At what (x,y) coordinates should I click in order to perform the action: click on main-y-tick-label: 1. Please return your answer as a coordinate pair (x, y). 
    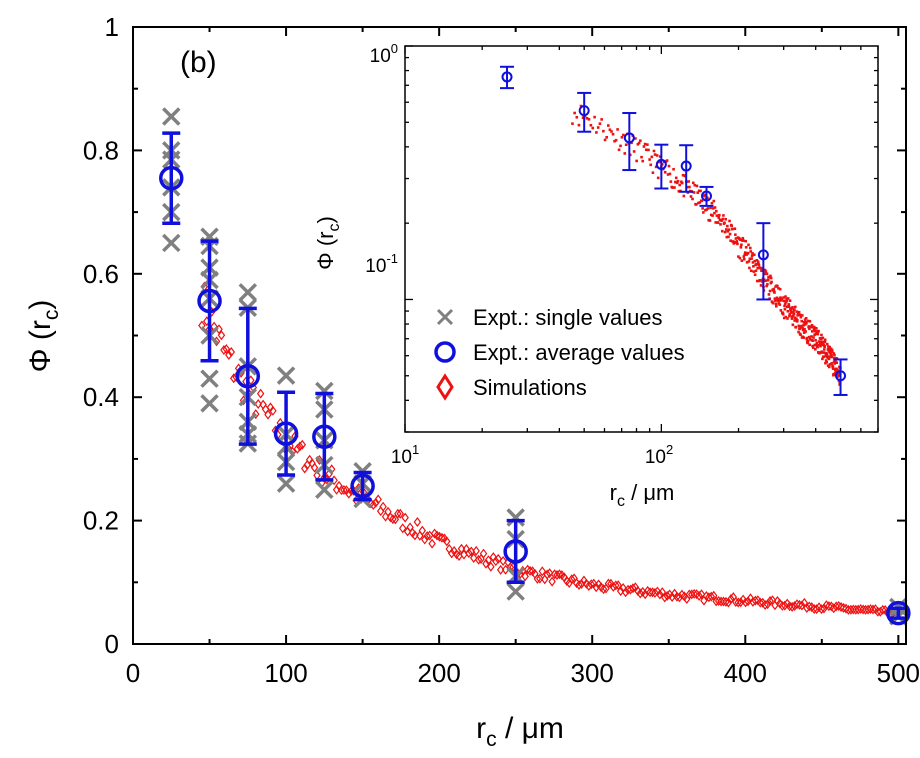
    Looking at the image, I should click on (112, 27).